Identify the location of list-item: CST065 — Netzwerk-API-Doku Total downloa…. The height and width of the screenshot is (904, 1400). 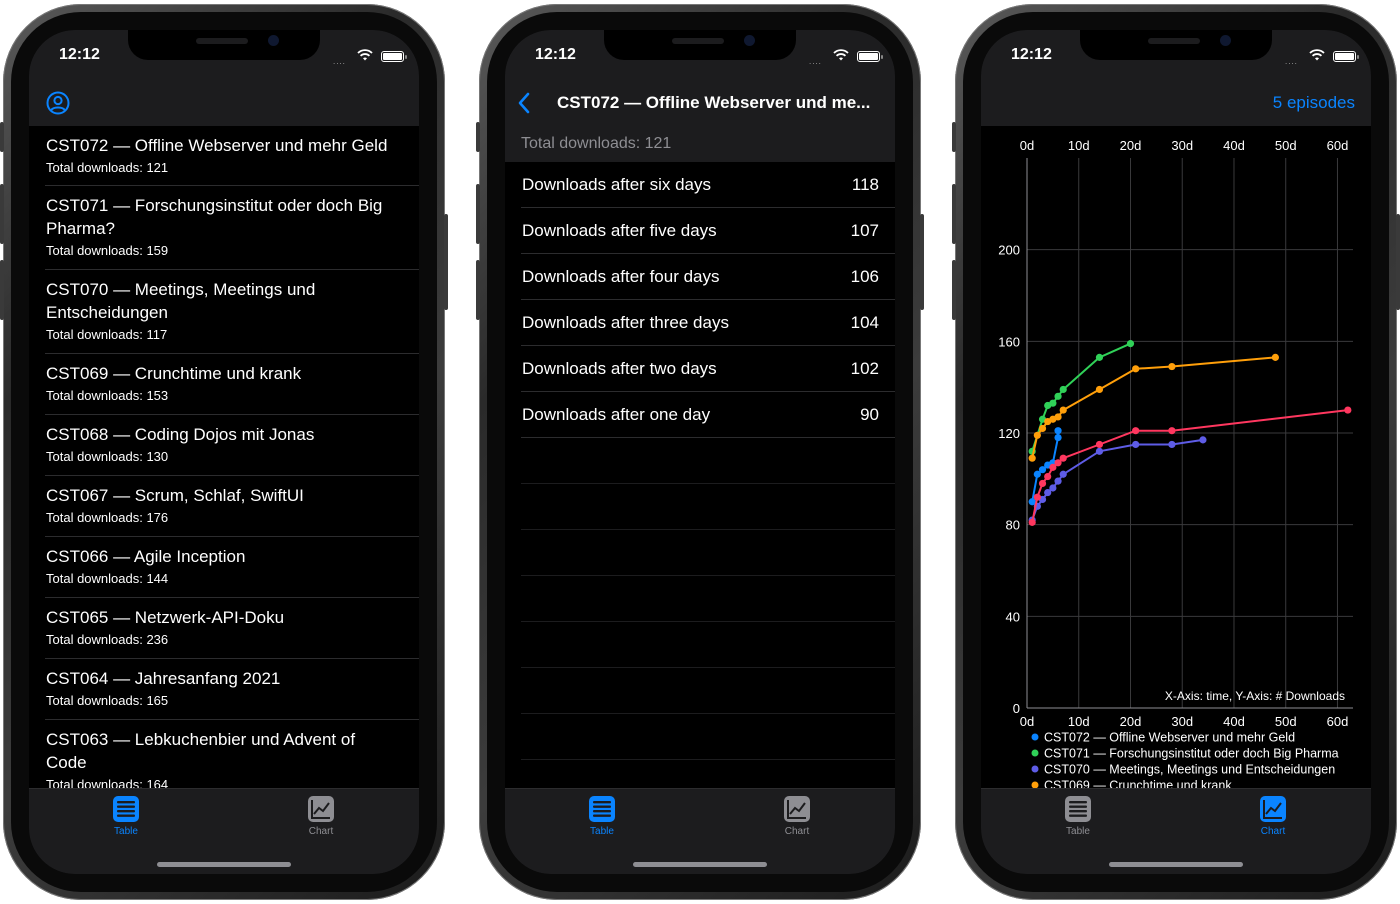
(232, 628).